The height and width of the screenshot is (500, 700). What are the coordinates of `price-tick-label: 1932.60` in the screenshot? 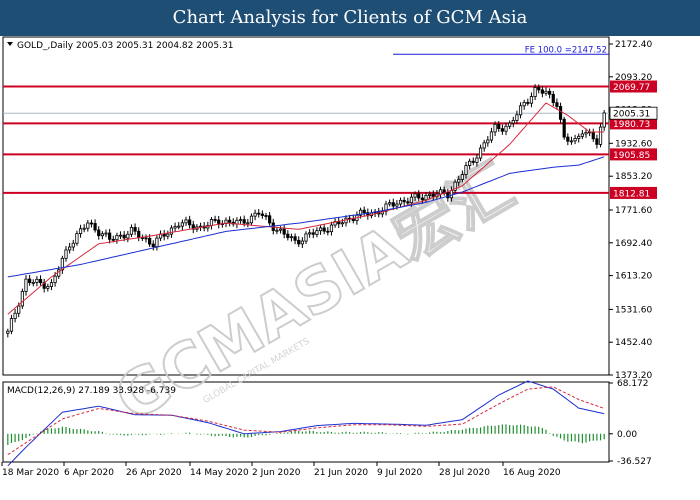 It's located at (633, 144).